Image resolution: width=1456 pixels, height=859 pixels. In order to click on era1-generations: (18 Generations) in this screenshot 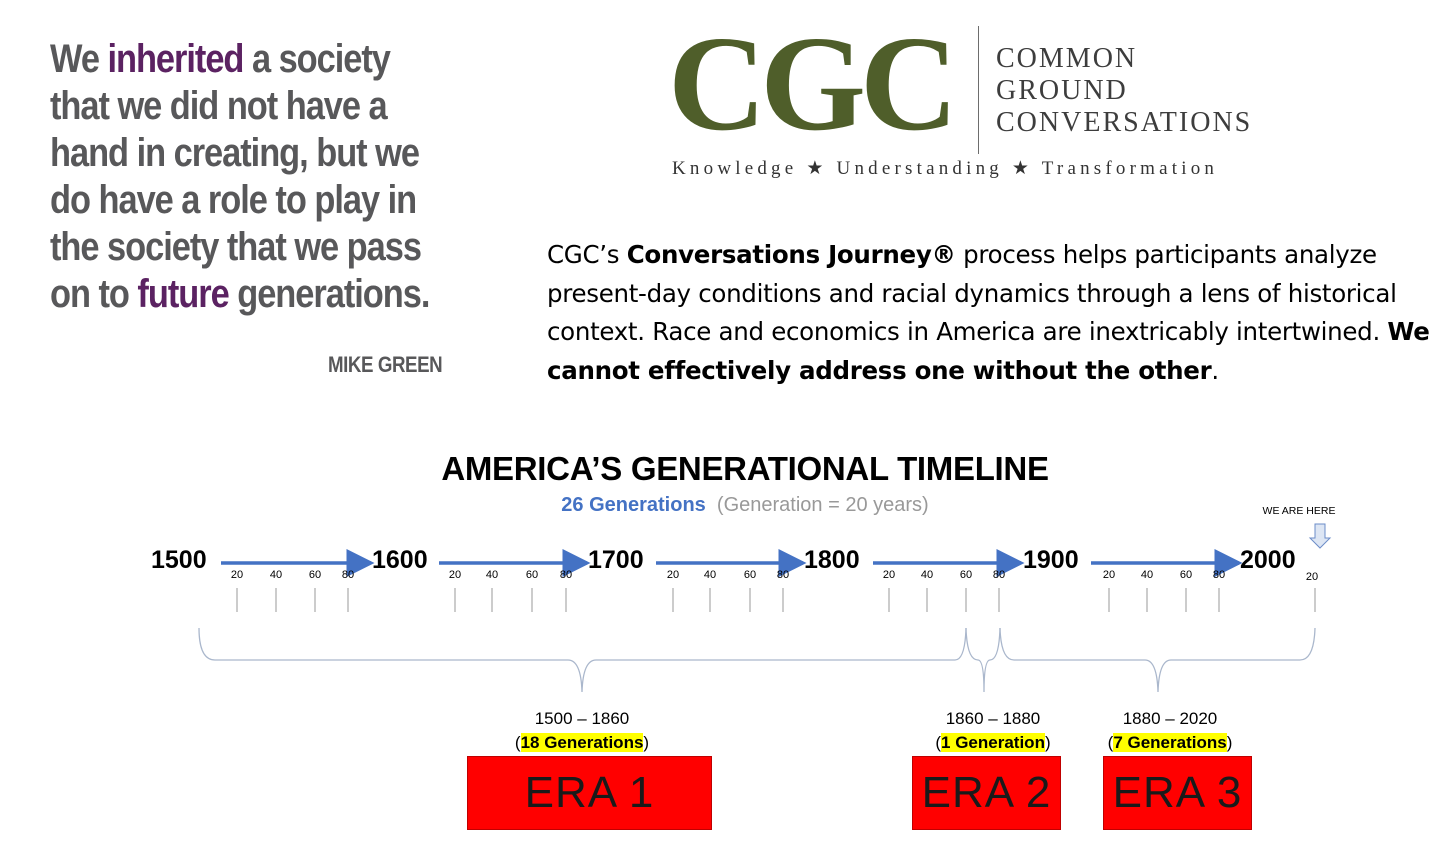, I will do `click(582, 742)`.